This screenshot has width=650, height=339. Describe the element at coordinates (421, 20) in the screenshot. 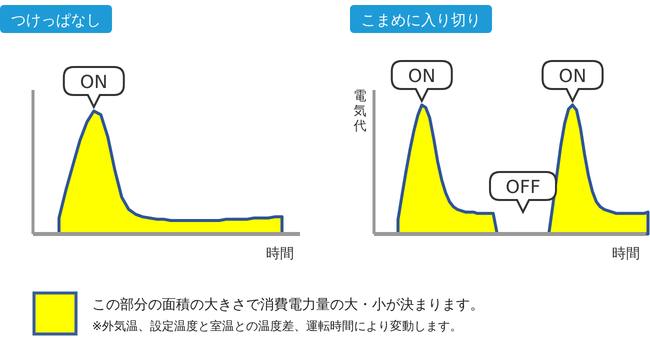

I see `chart-title: こまめに入り切り` at that location.